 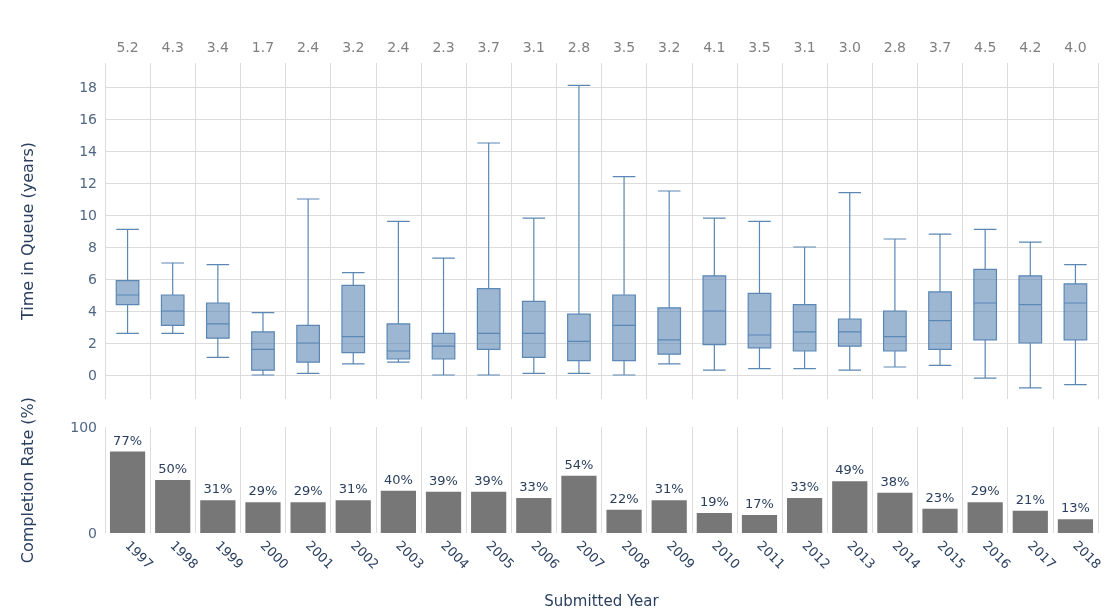 What do you see at coordinates (93, 311) in the screenshot?
I see `y-tick-label: 4` at bounding box center [93, 311].